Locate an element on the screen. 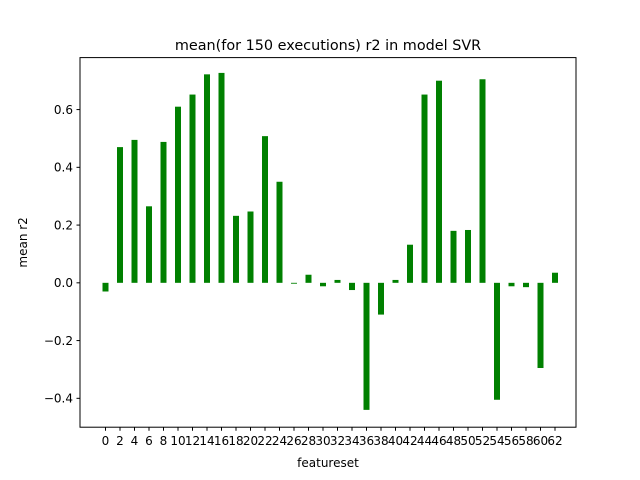 The width and height of the screenshot is (640, 480). x-tick-label: 36 is located at coordinates (366, 441).